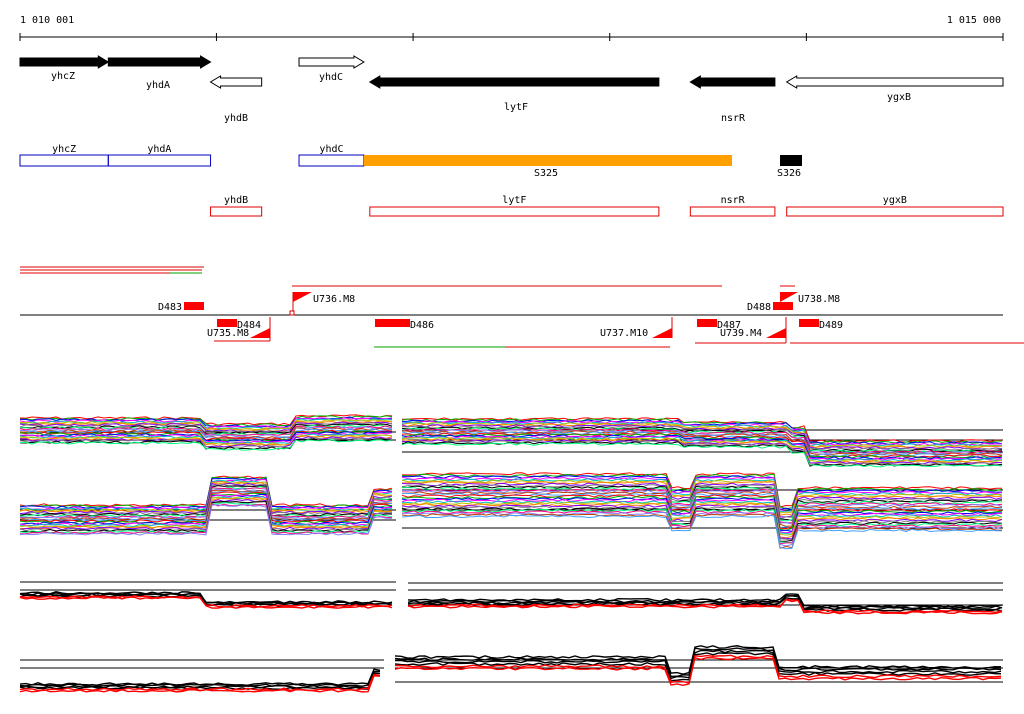 The image size is (1024, 714). Describe the element at coordinates (516, 107) in the screenshot. I see `gene-lytf-label: lytF` at that location.